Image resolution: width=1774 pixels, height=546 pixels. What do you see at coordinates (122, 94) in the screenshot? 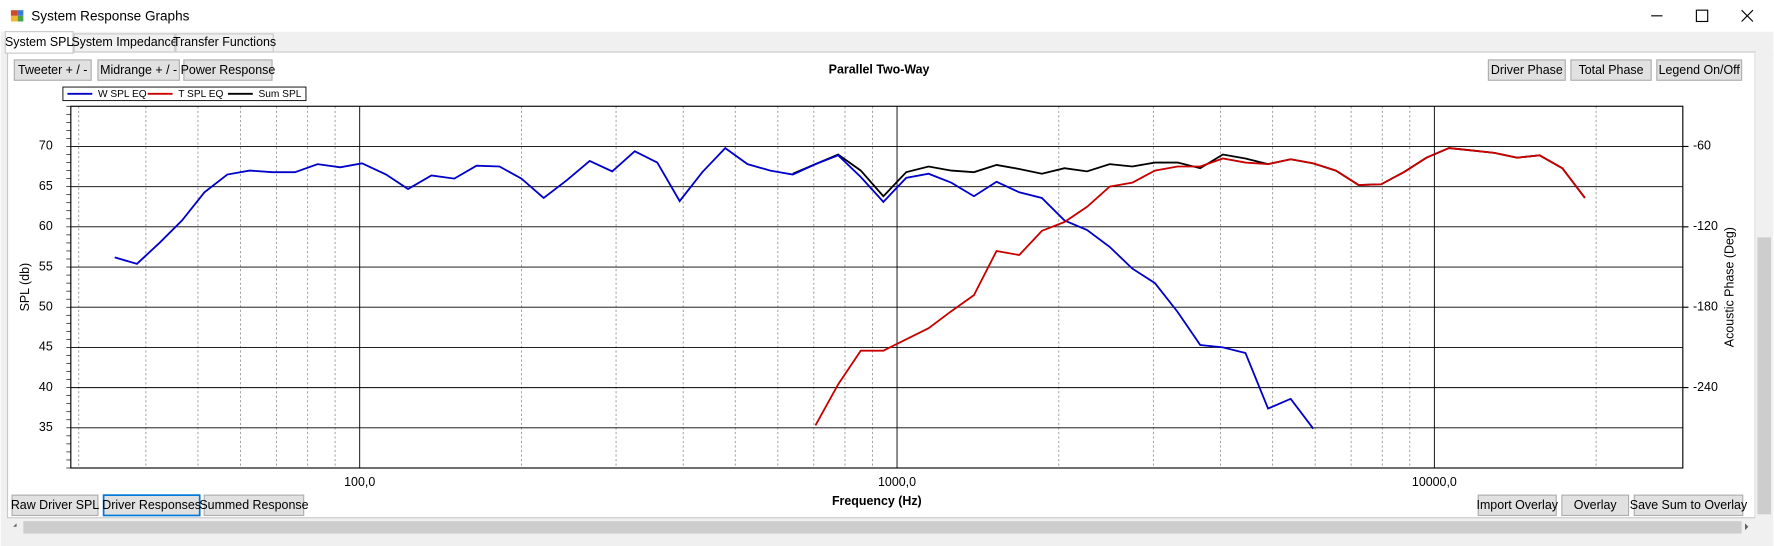
I see `legend-label: W SPL EQ` at bounding box center [122, 94].